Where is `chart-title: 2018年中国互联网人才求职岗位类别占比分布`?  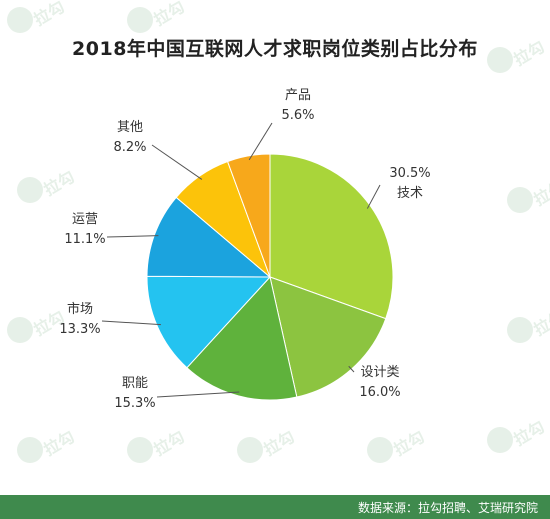
chart-title: 2018年中国互联网人才求职岗位类别占比分布 is located at coordinates (275, 49).